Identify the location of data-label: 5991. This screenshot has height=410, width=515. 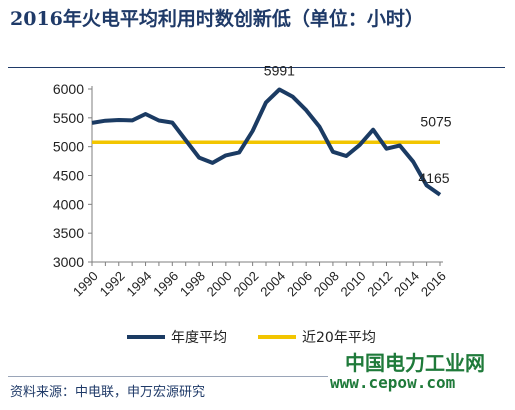
(279, 71).